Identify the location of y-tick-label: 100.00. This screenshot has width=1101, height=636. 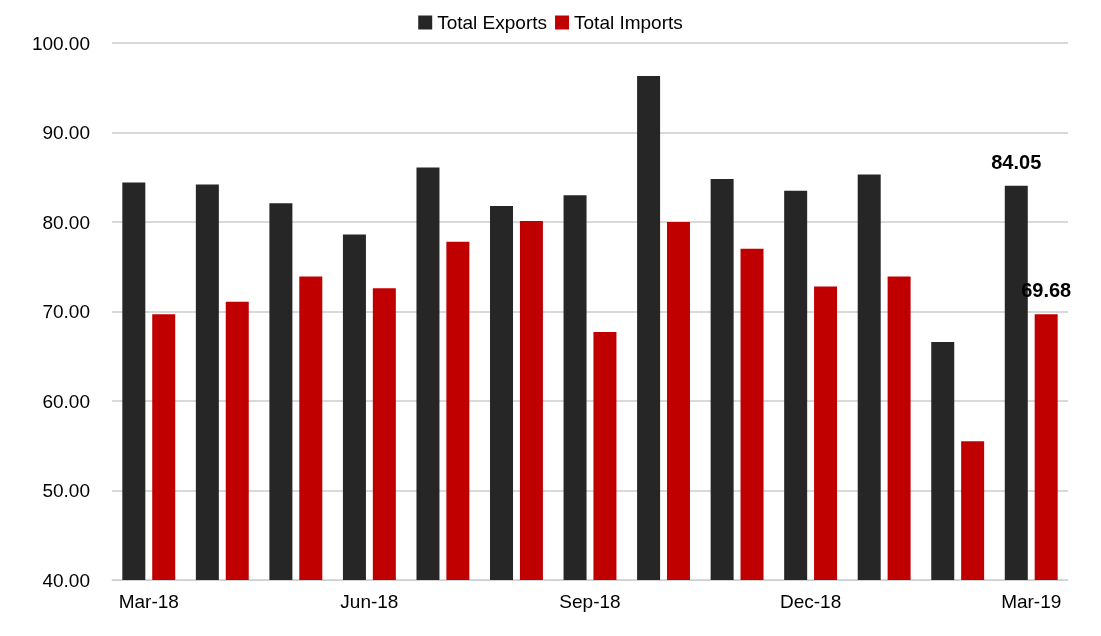
(60, 43).